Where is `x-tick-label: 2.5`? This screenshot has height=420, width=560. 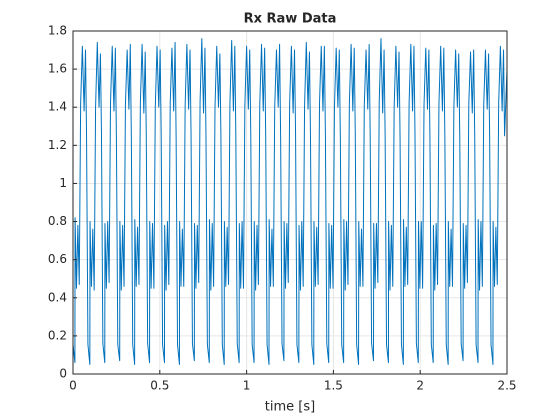
x-tick-label: 2.5 is located at coordinates (506, 386).